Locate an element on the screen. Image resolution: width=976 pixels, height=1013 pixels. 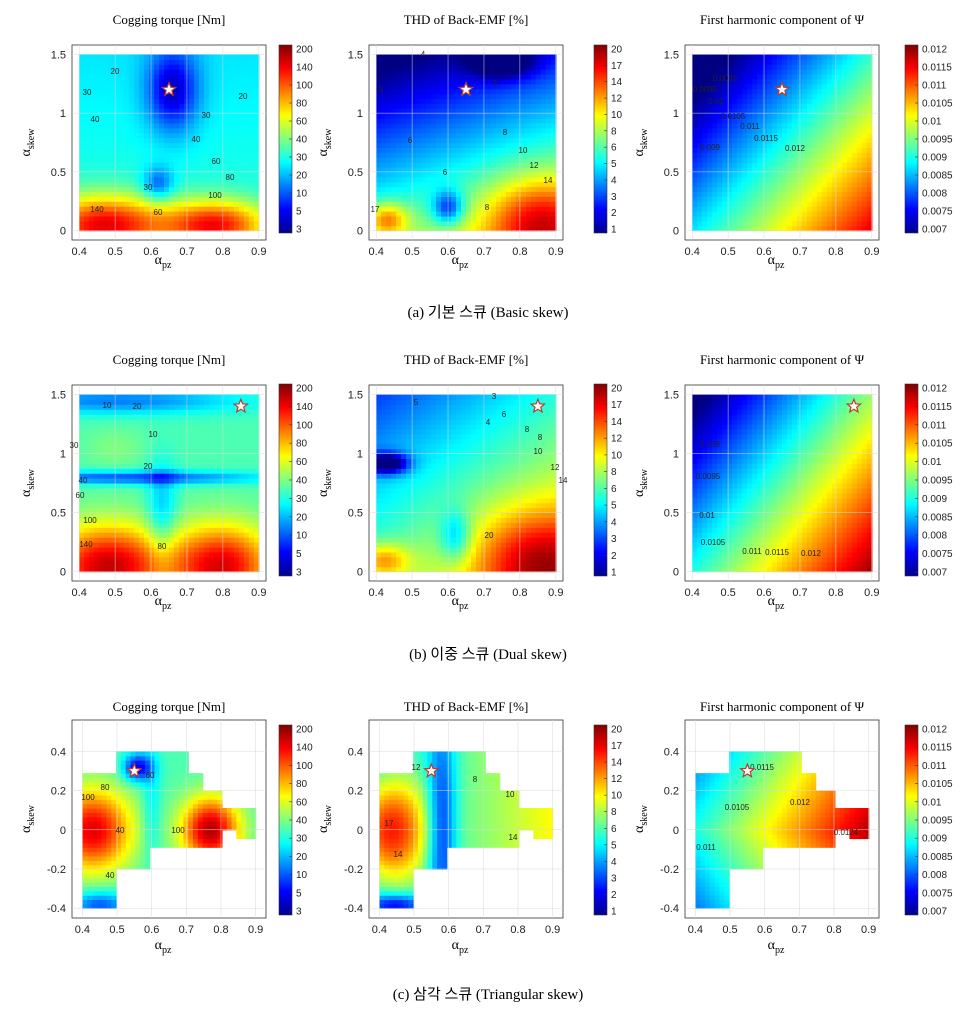
colorbar-tick-label: 5 is located at coordinates (299, 212).